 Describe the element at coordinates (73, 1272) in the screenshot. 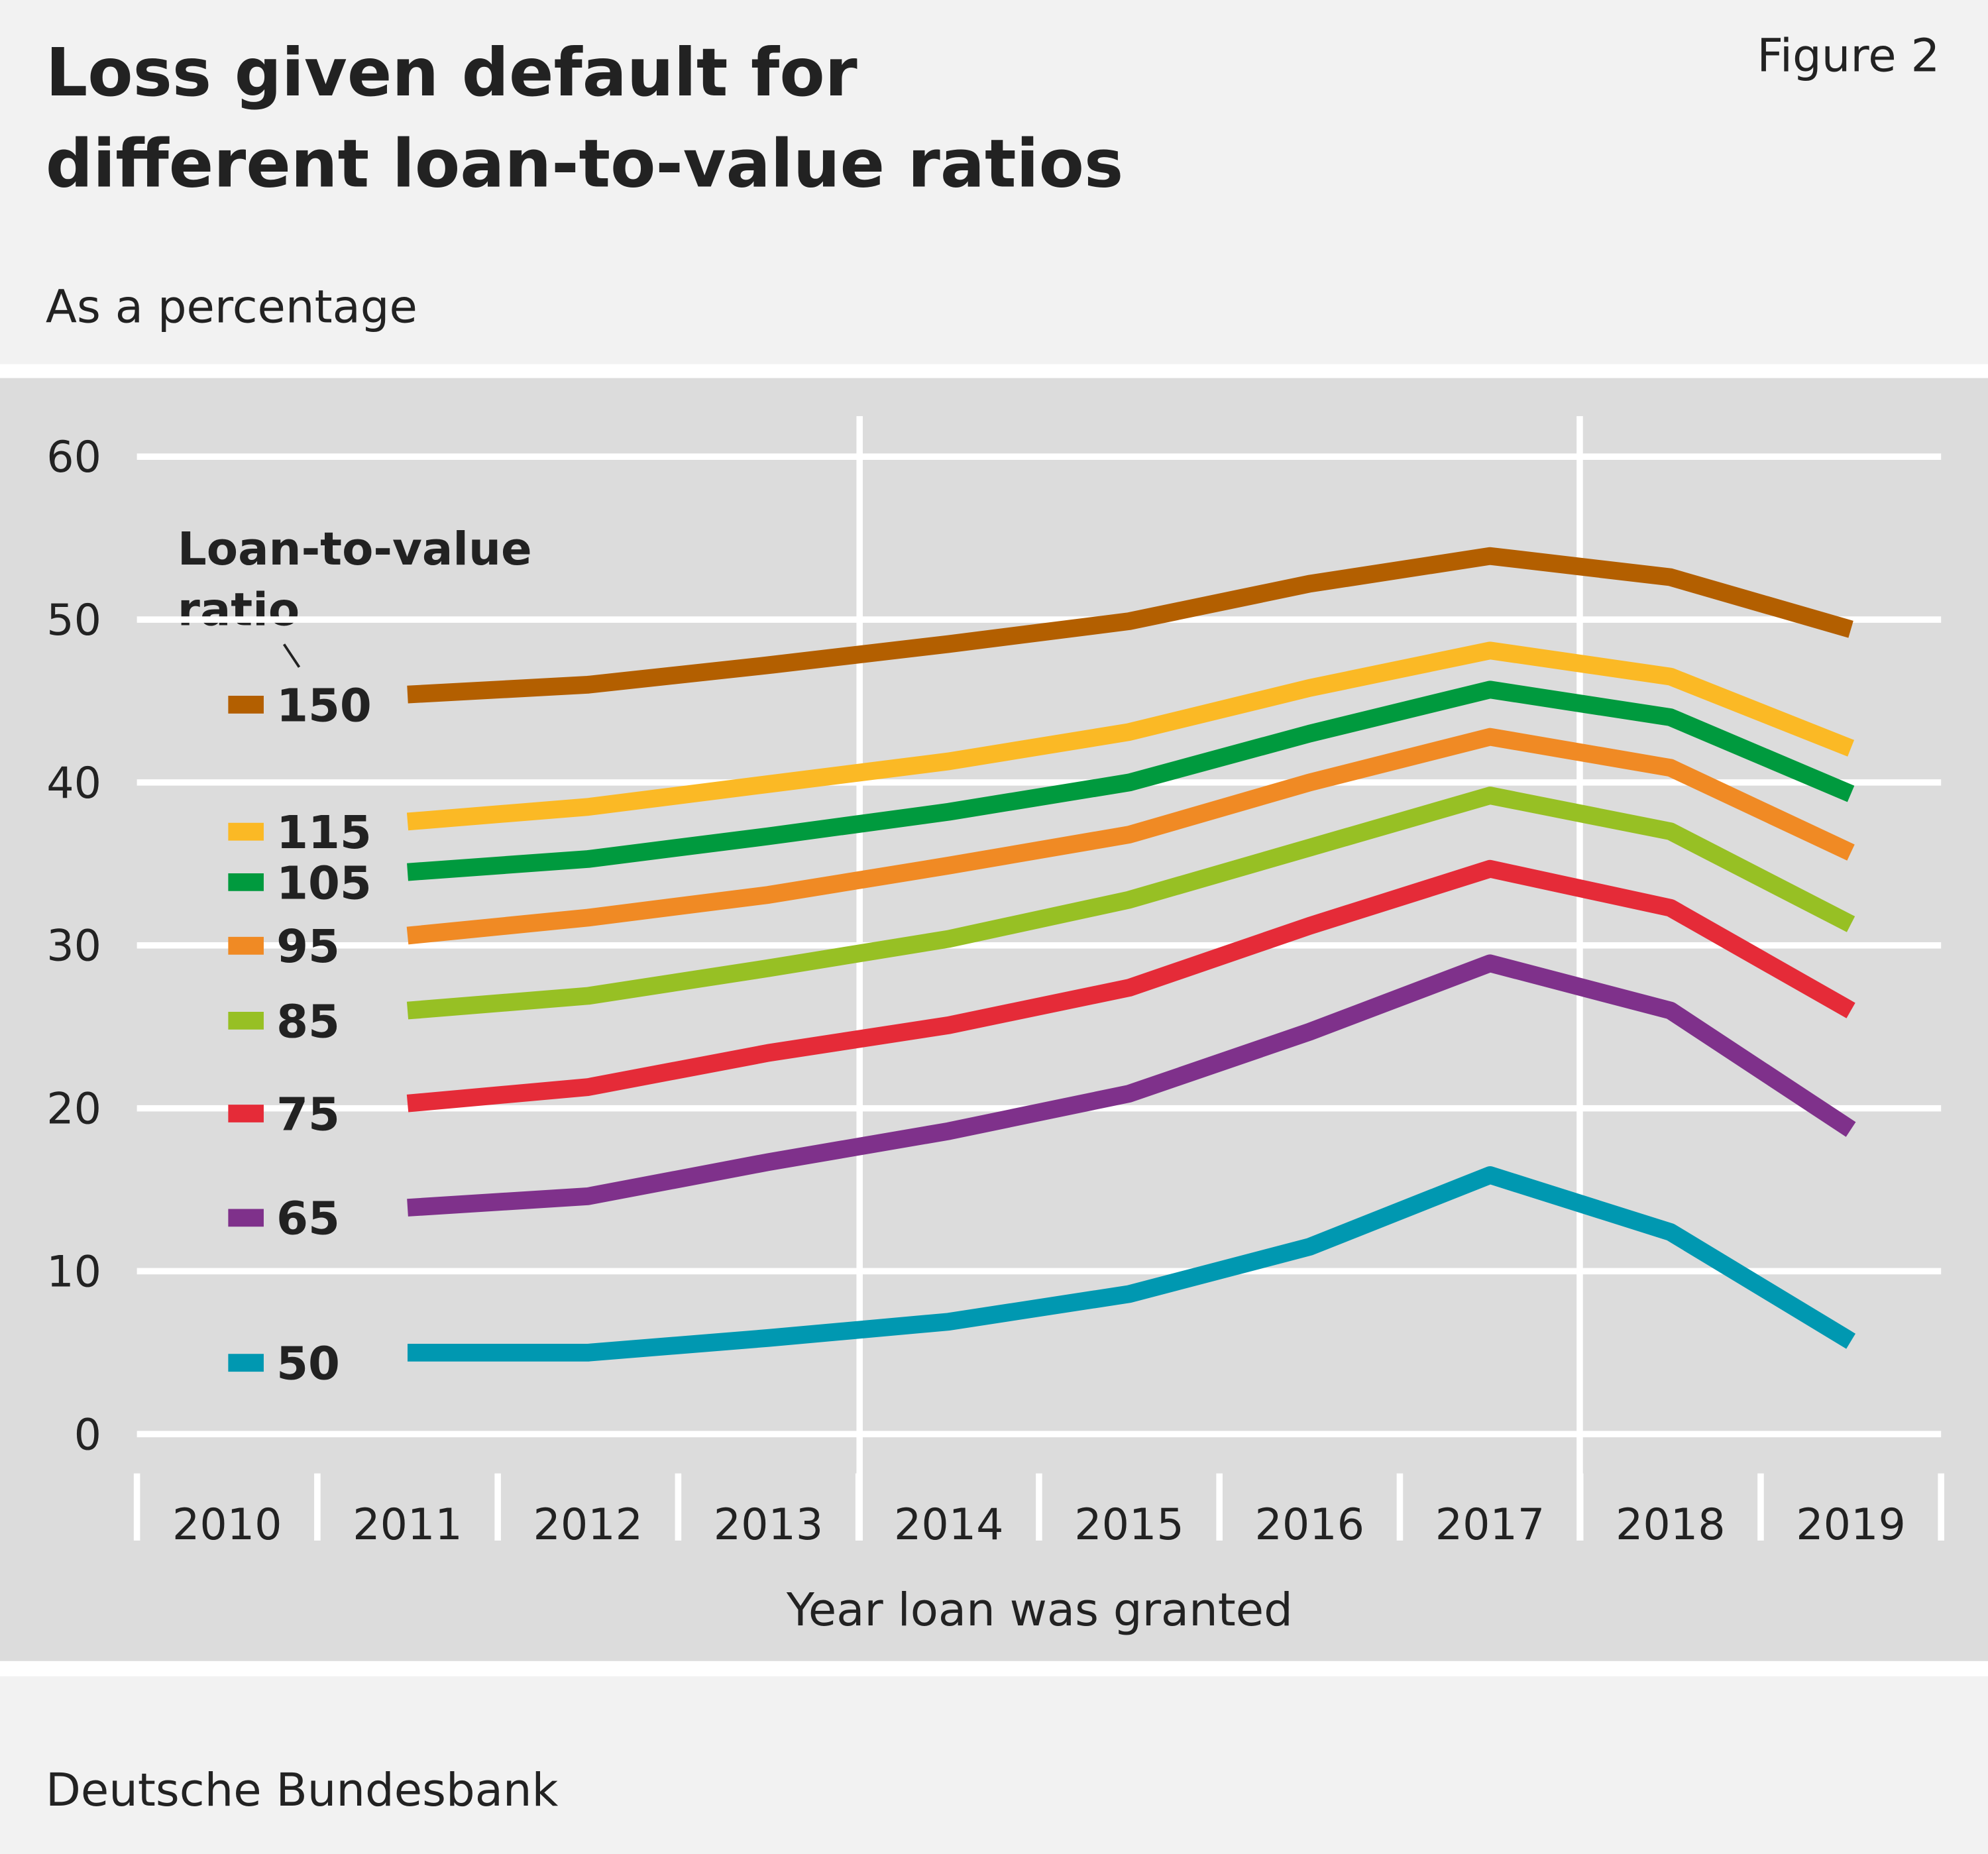

I see `y-tick-label: 10` at that location.